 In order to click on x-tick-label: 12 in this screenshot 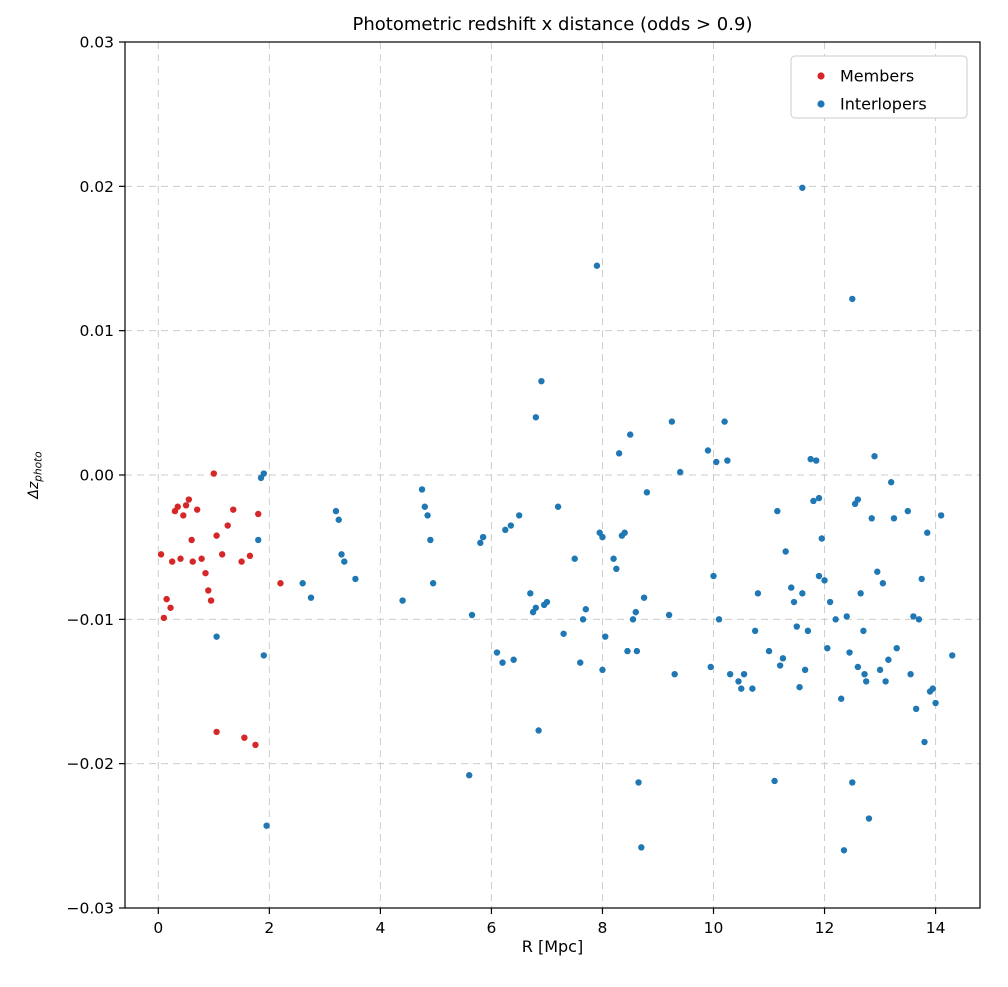, I will do `click(825, 928)`.